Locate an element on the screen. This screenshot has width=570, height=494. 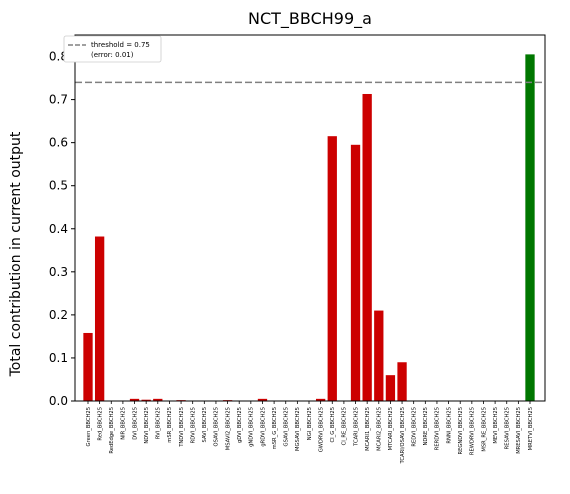
x-tick-label: mSR_G_BBCH25 is located at coordinates (275, 428).